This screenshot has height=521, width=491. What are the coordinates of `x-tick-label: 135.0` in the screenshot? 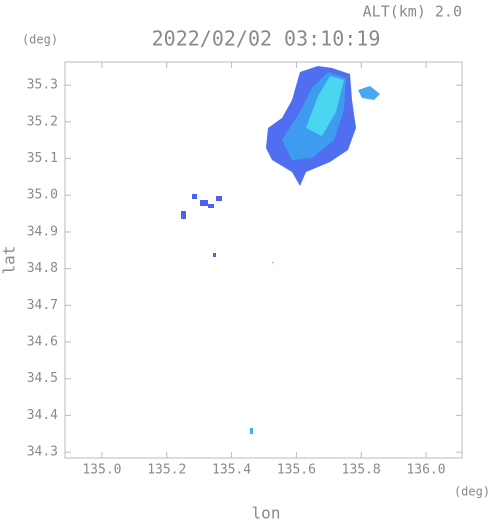 It's located at (101, 470).